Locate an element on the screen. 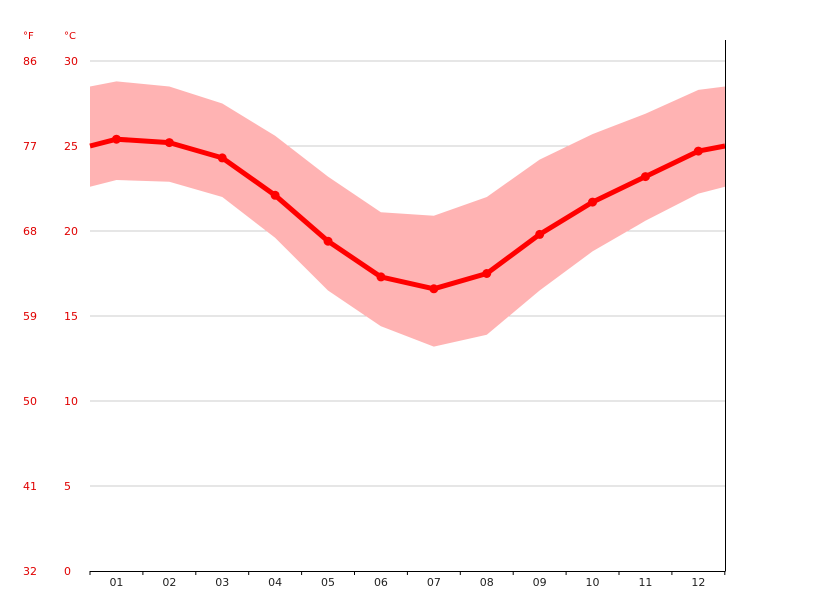  fahrenheit-unit-label: °F is located at coordinates (28, 36).